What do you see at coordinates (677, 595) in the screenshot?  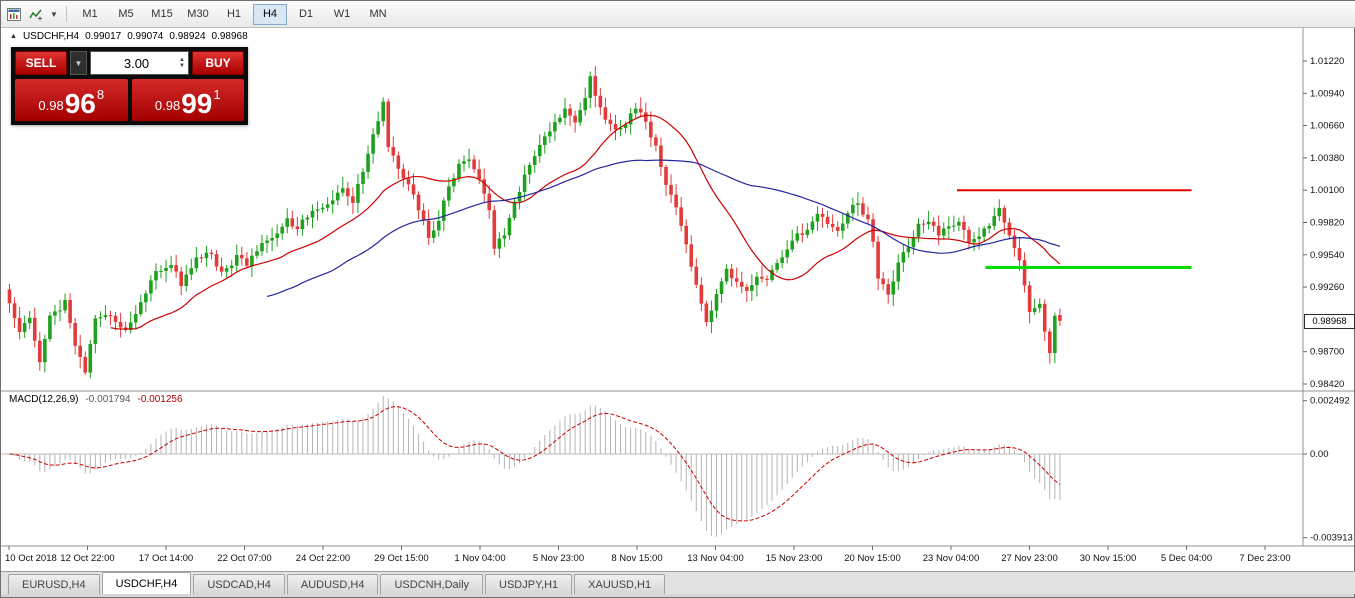 I see `window-bottom-strip` at bounding box center [677, 595].